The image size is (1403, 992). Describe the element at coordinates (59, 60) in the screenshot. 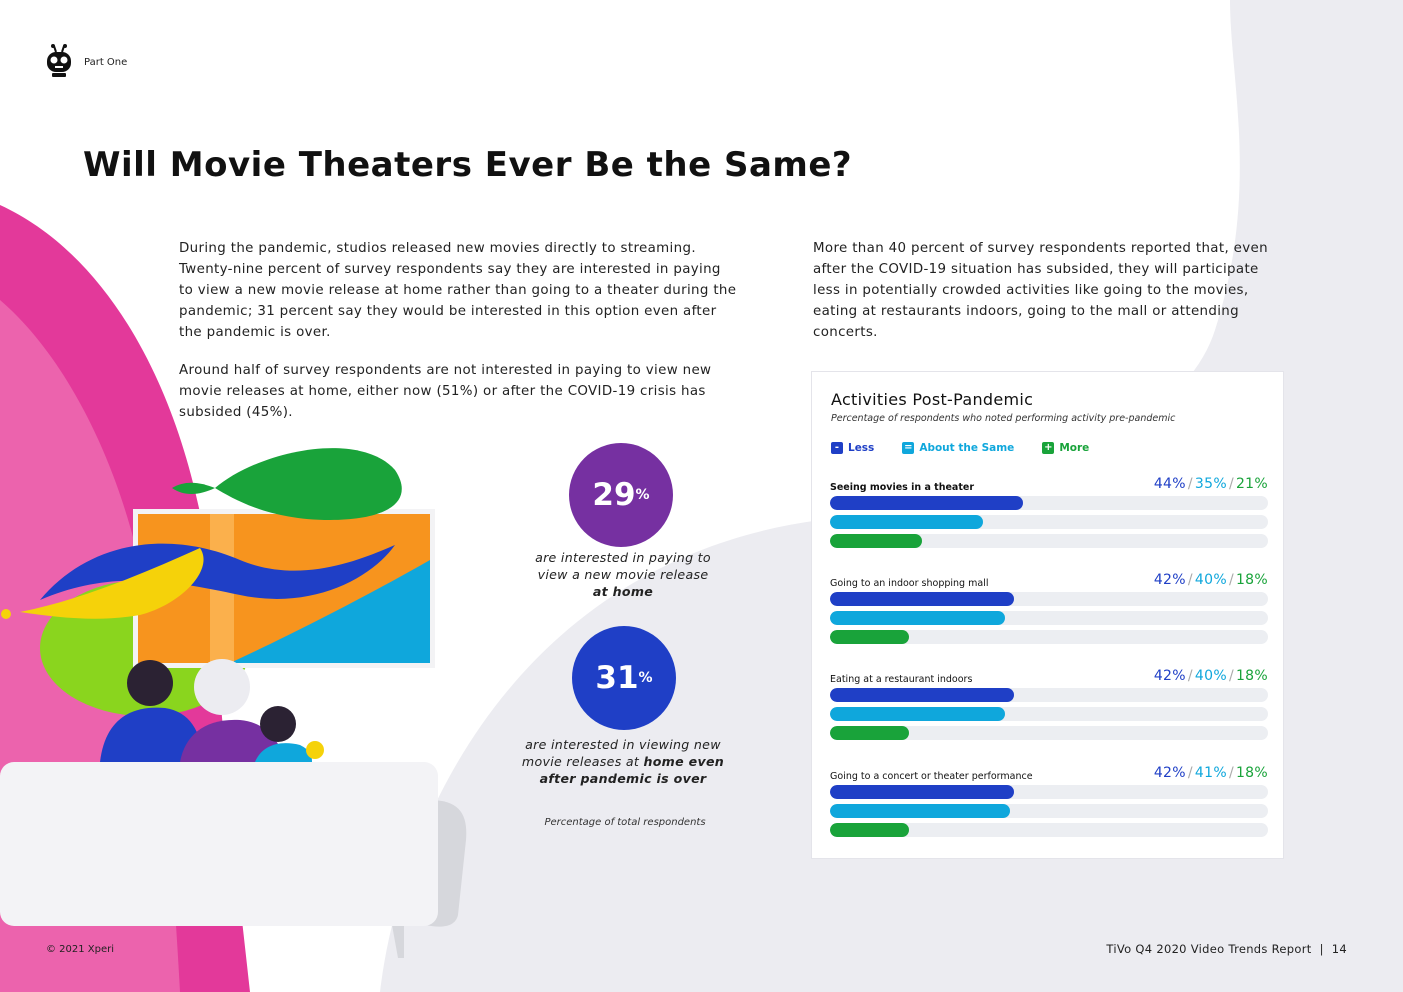

I see `tivo-robot-icon` at that location.